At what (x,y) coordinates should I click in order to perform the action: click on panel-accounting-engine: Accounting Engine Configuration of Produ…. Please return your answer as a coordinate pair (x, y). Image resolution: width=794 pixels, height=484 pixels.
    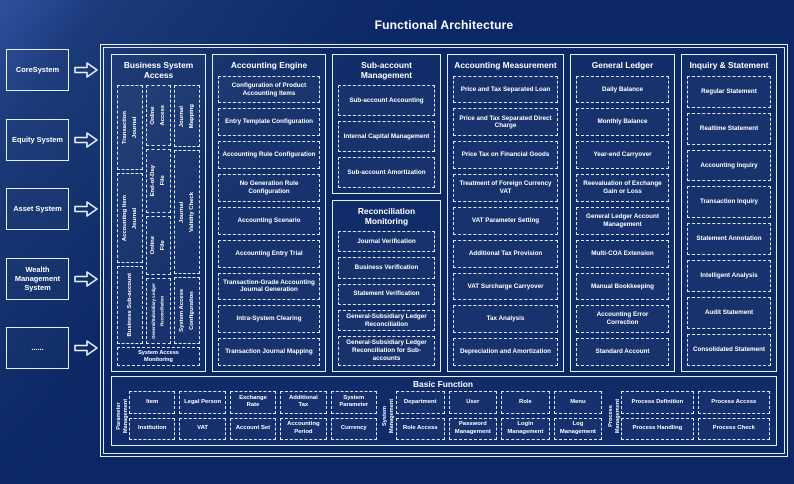
    Looking at the image, I should click on (269, 213).